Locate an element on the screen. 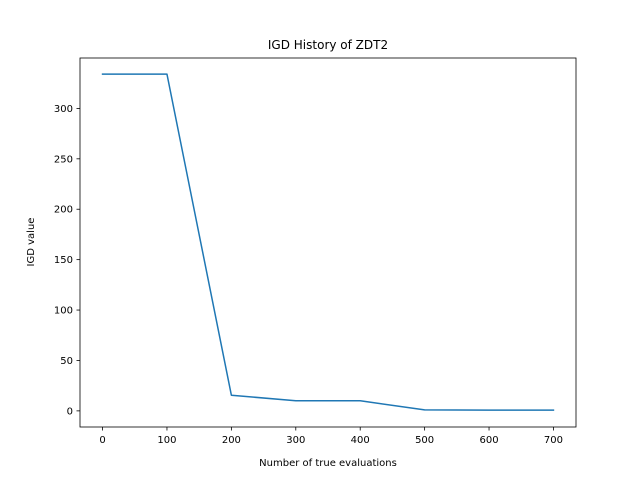 The image size is (640, 480). y-tick-label: 0 is located at coordinates (70, 411).